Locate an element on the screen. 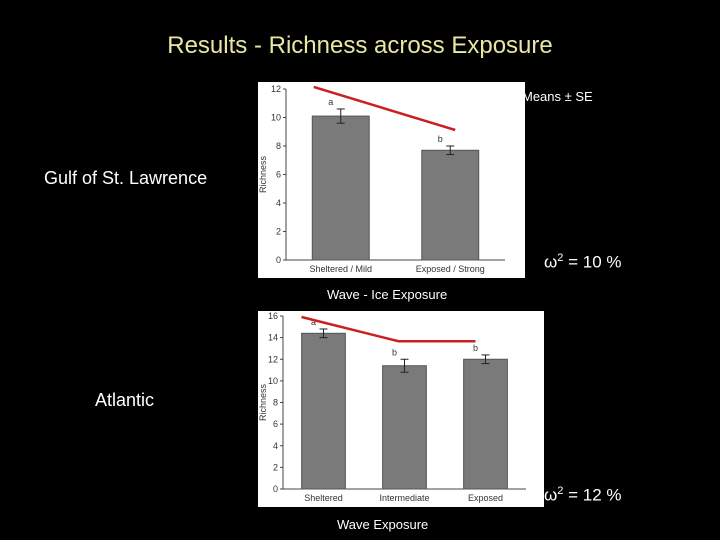 The image size is (720, 540). x-axis-title-atlantic: Wave Exposure is located at coordinates (383, 524).